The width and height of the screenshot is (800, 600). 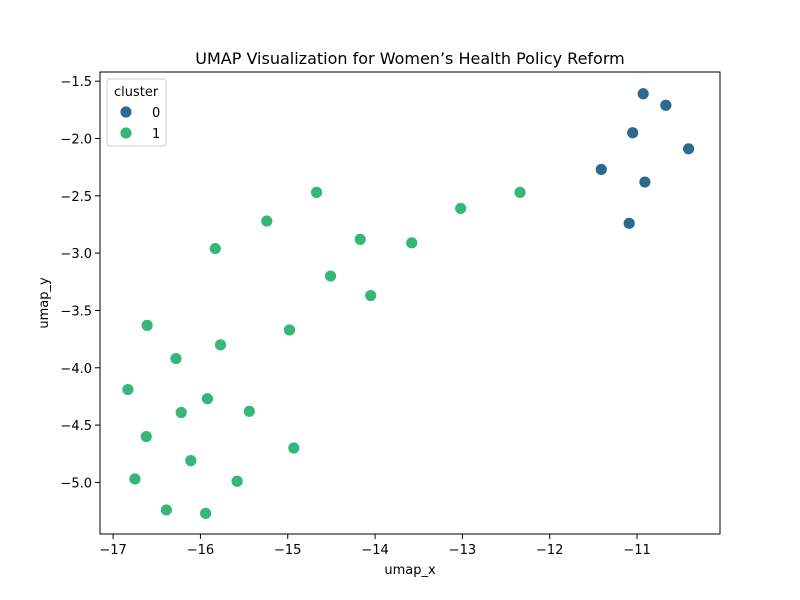 I want to click on legend-label-0: 0, so click(x=156, y=113).